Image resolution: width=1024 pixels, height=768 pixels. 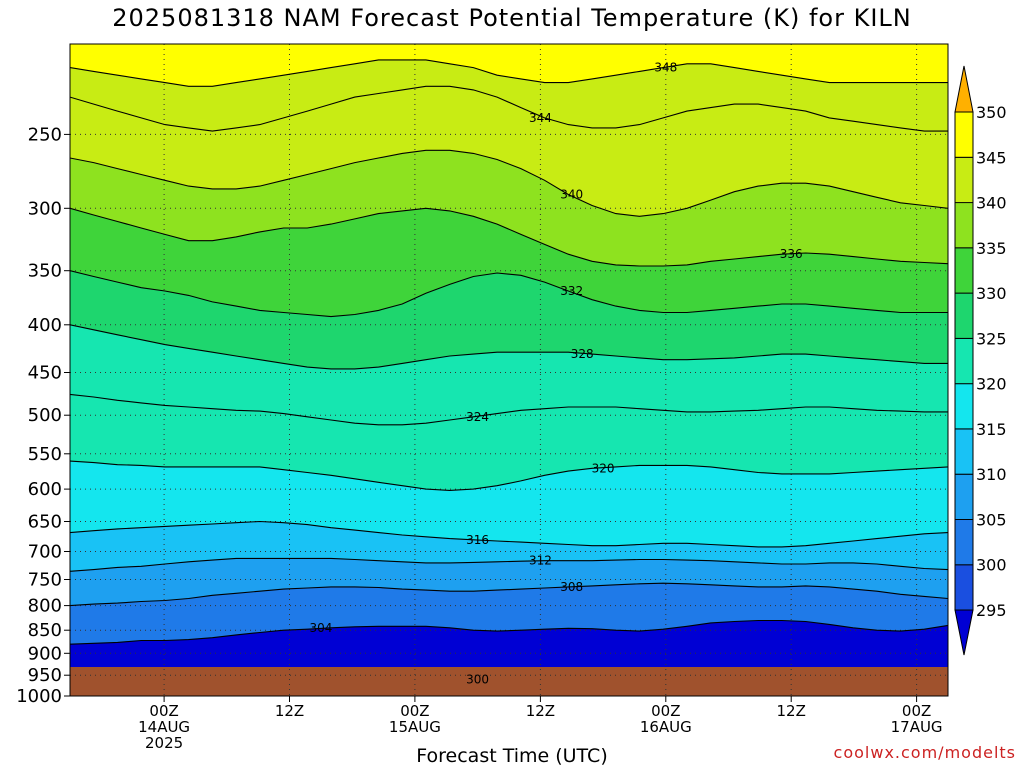 I want to click on x-tick-label-h66-0: 12Z, so click(x=791, y=711).